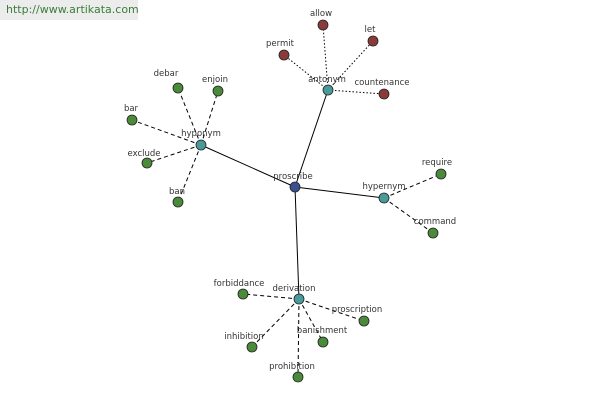 The image size is (600, 400). I want to click on node-label: command, so click(435, 222).